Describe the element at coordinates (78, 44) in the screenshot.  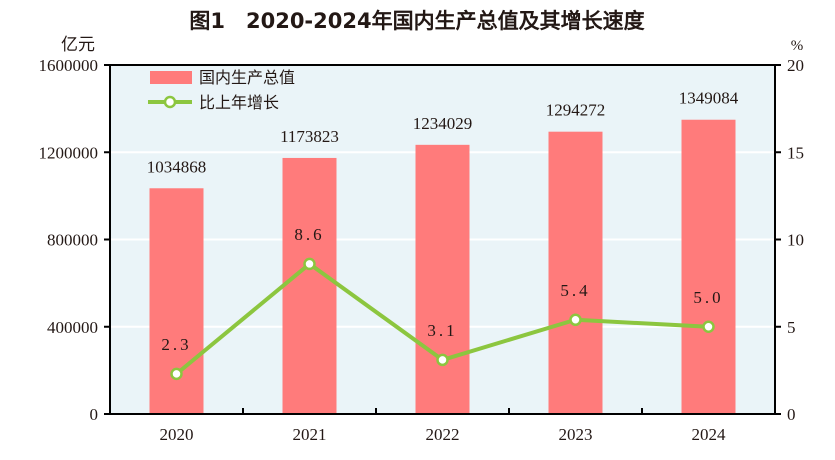
I see `left-axis-label: 亿元` at that location.